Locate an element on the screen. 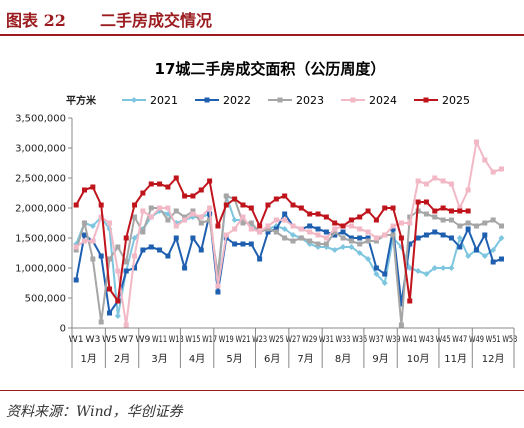 The image size is (524, 428). month-label: 2月 is located at coordinates (122, 359).